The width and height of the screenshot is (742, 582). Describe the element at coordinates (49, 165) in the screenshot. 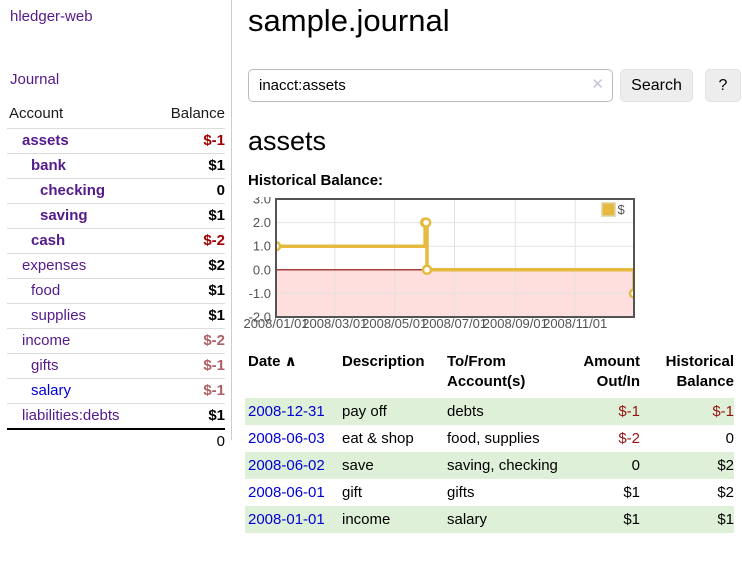

I see `account-link: bank` at that location.